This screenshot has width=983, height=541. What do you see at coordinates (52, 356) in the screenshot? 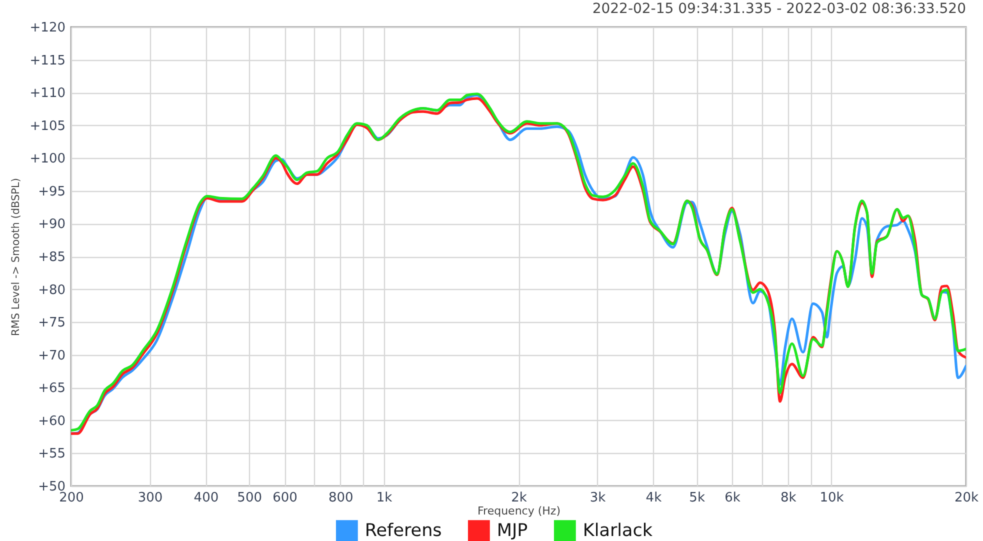
I see `y-tick-label: +70` at bounding box center [52, 356].